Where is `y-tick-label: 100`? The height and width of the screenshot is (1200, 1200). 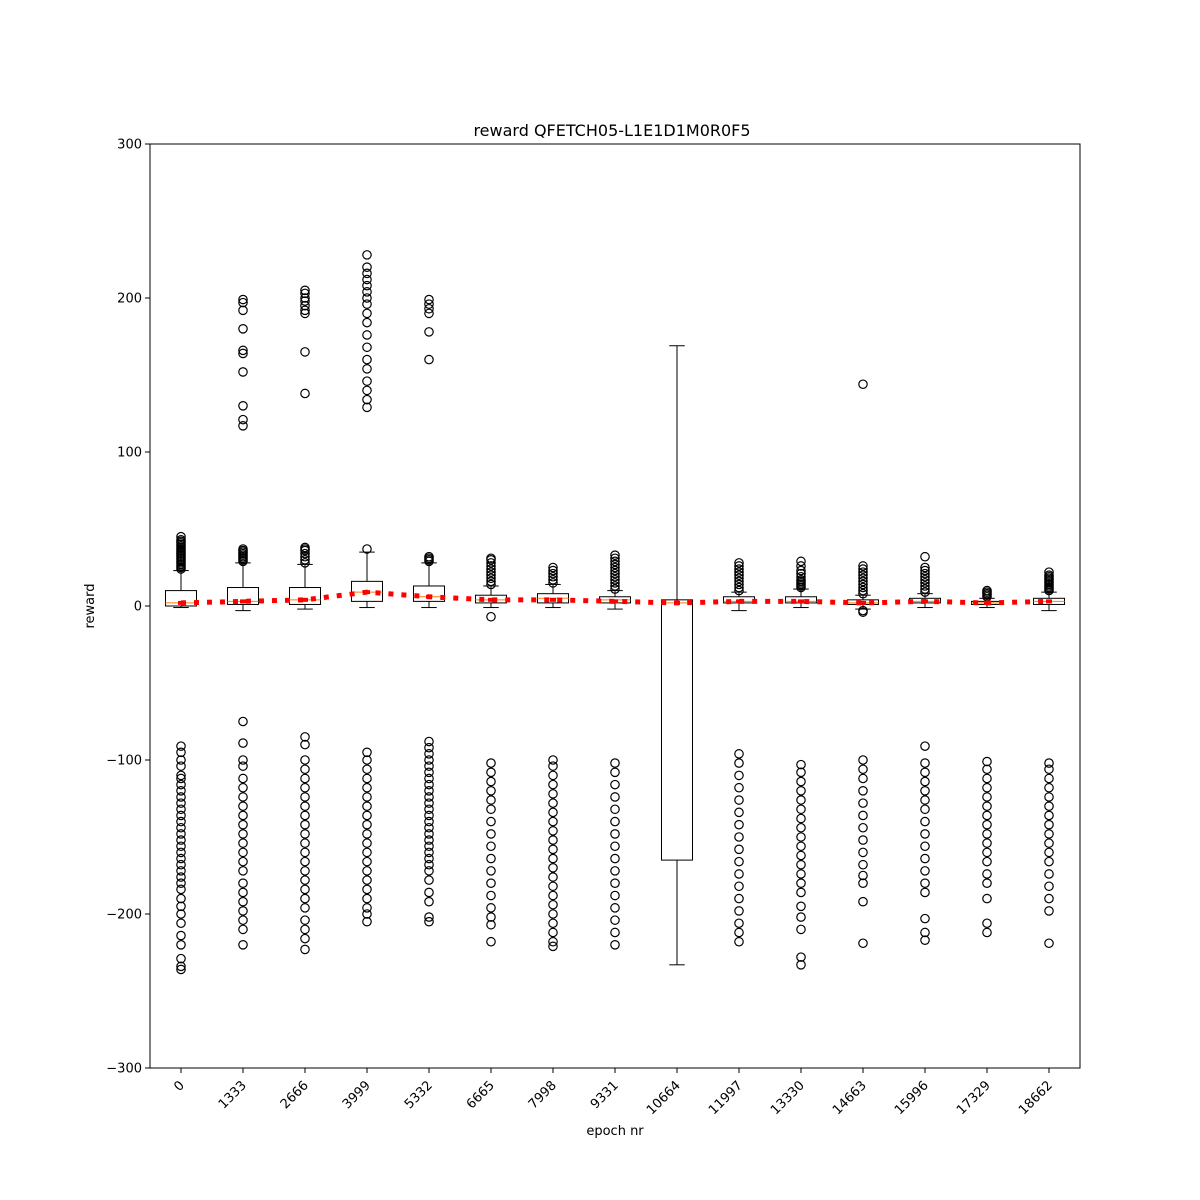
y-tick-label: 100 is located at coordinates (129, 453).